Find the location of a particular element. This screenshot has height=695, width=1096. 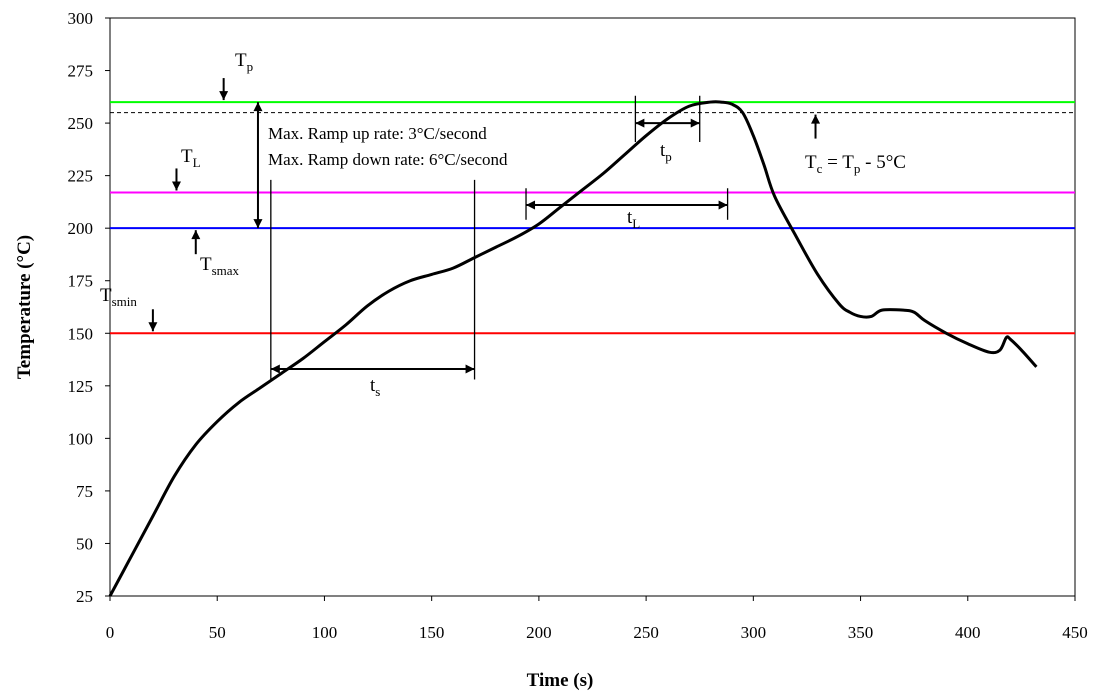

tl-label: TL is located at coordinates (191, 158).